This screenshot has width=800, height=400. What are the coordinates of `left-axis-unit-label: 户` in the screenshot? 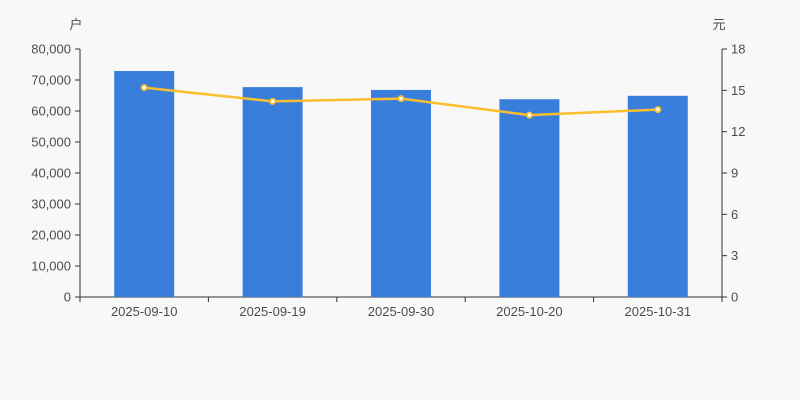 It's located at (76, 24).